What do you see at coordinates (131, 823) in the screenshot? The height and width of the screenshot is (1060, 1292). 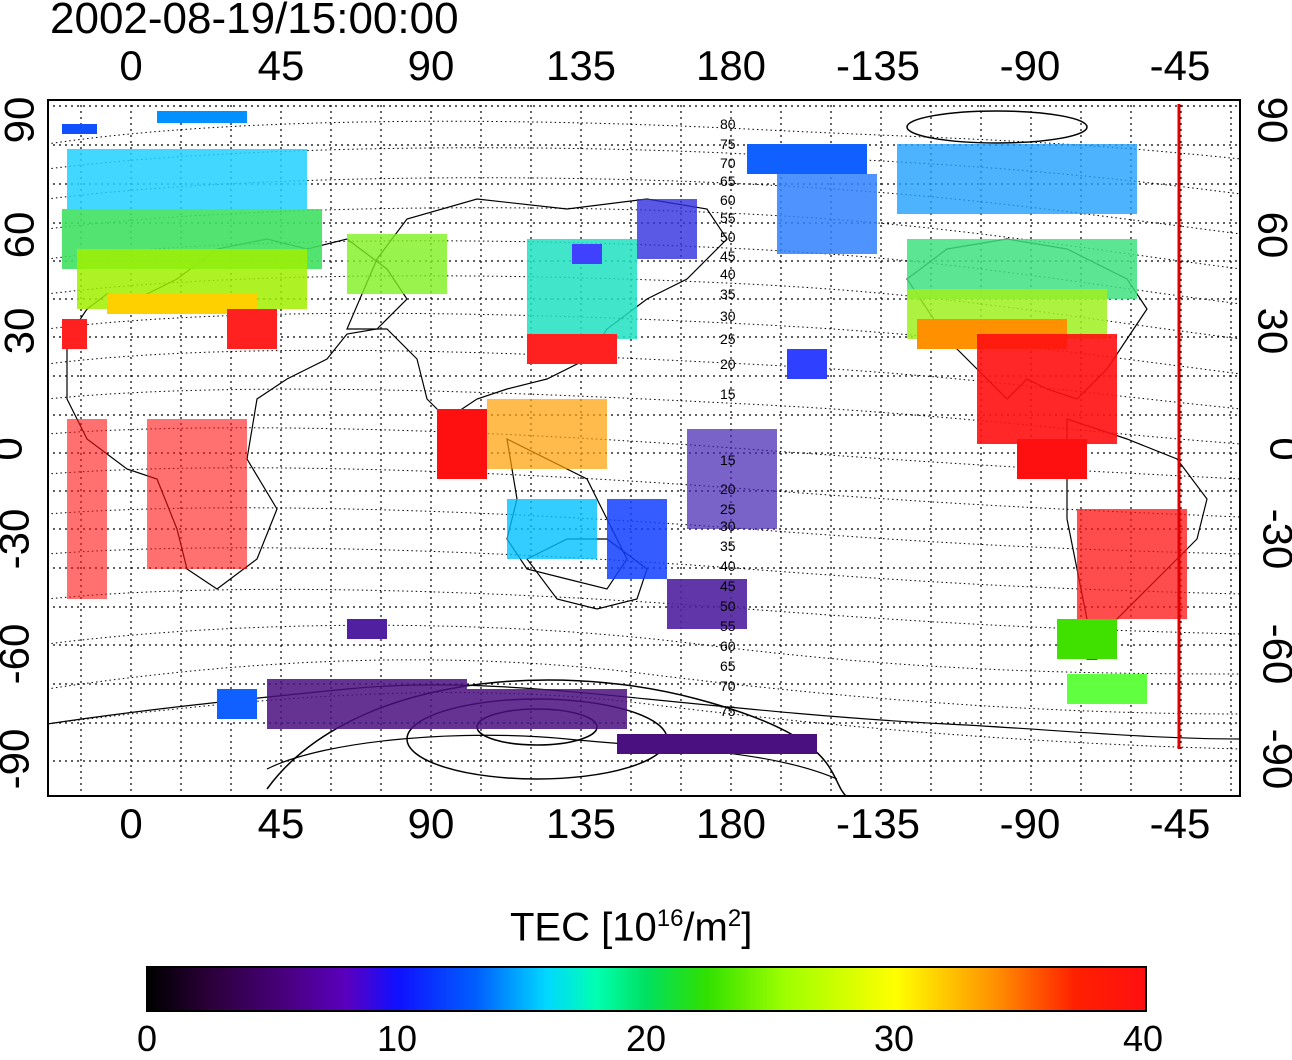 I see `lon-tick-bottom: 0` at bounding box center [131, 823].